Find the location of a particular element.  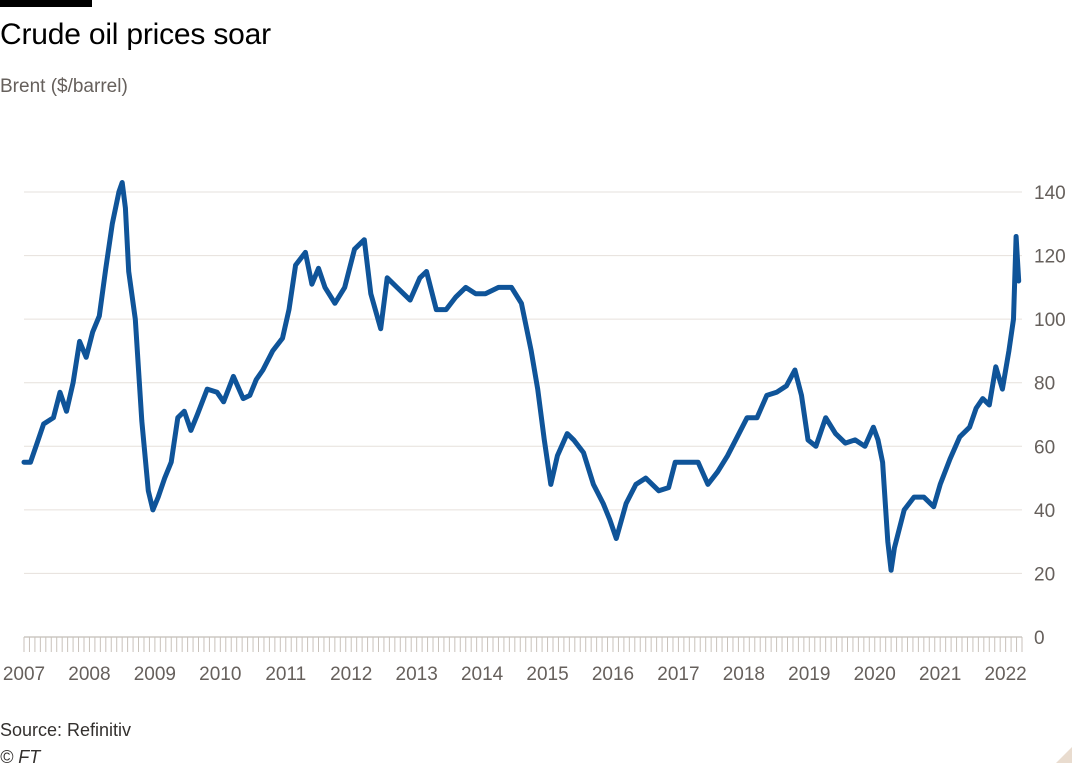

y-tick-label: 60 is located at coordinates (1044, 447).